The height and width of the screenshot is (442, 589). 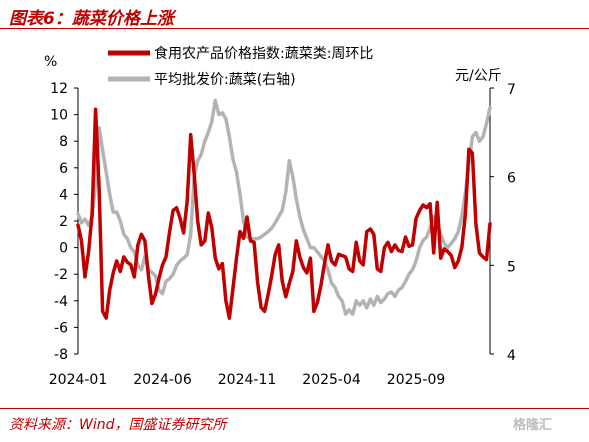 What do you see at coordinates (78, 380) in the screenshot?
I see `x-tick-label: 2024-01` at bounding box center [78, 380].